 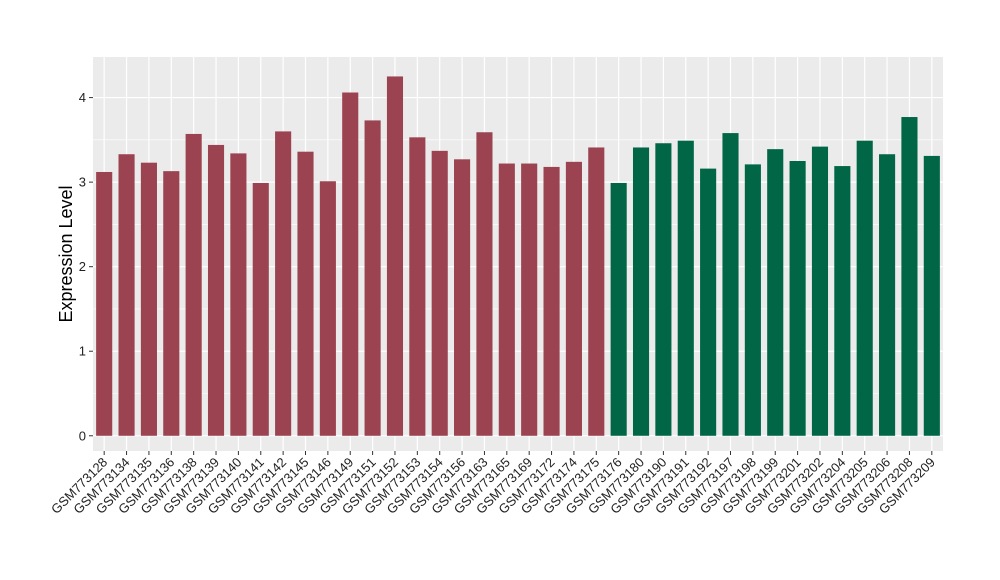 I want to click on y-tick-label: 0, so click(x=82, y=435).